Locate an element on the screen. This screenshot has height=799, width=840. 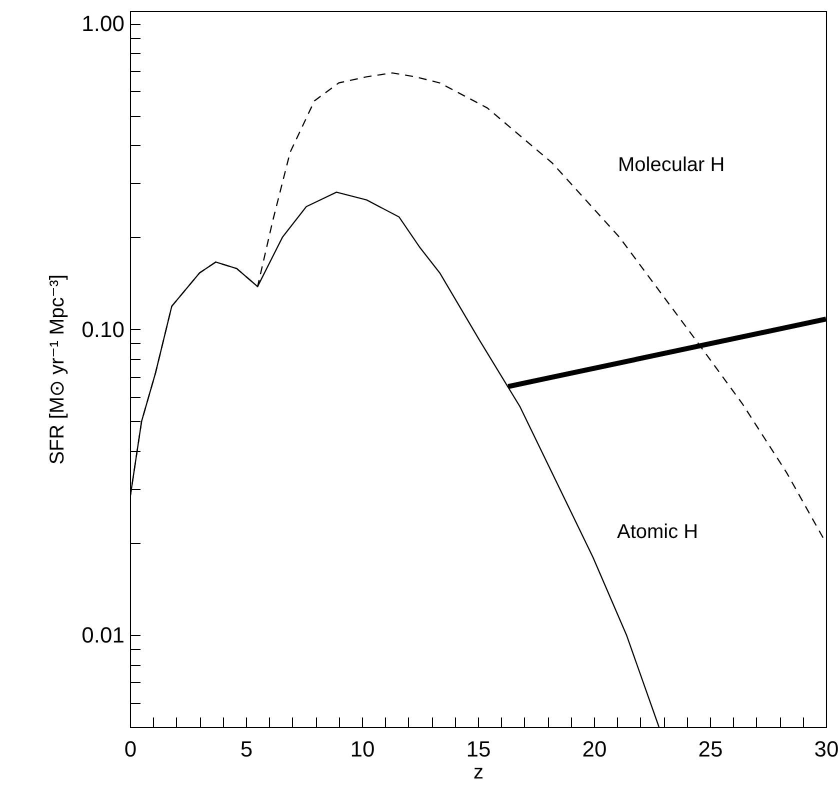
x-tick-label: 5 is located at coordinates (246, 749).